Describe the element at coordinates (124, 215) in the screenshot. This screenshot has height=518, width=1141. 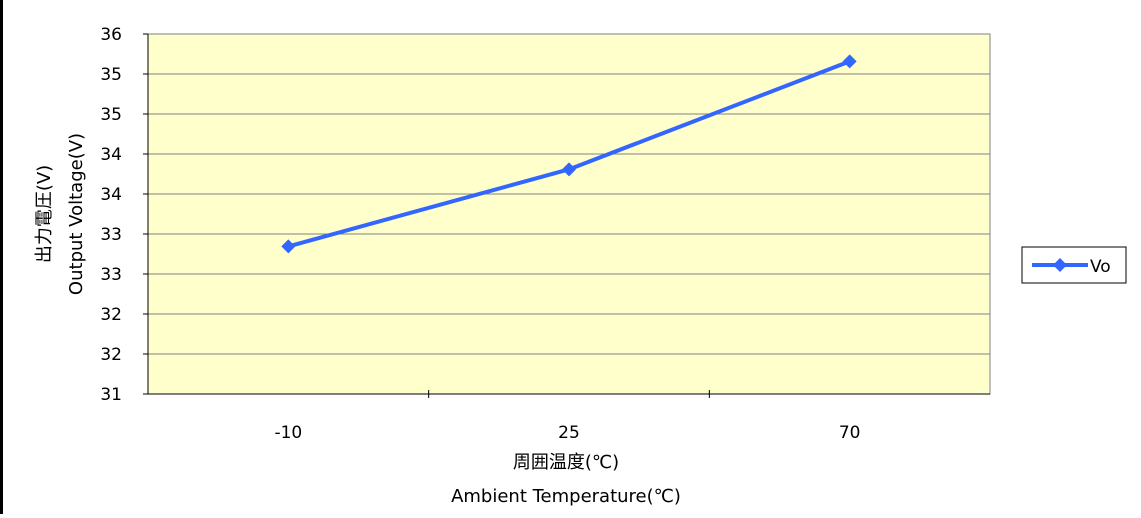
I see `y-axis-ticks: 31 32 32 33 33 34 34 35 35 36` at that location.